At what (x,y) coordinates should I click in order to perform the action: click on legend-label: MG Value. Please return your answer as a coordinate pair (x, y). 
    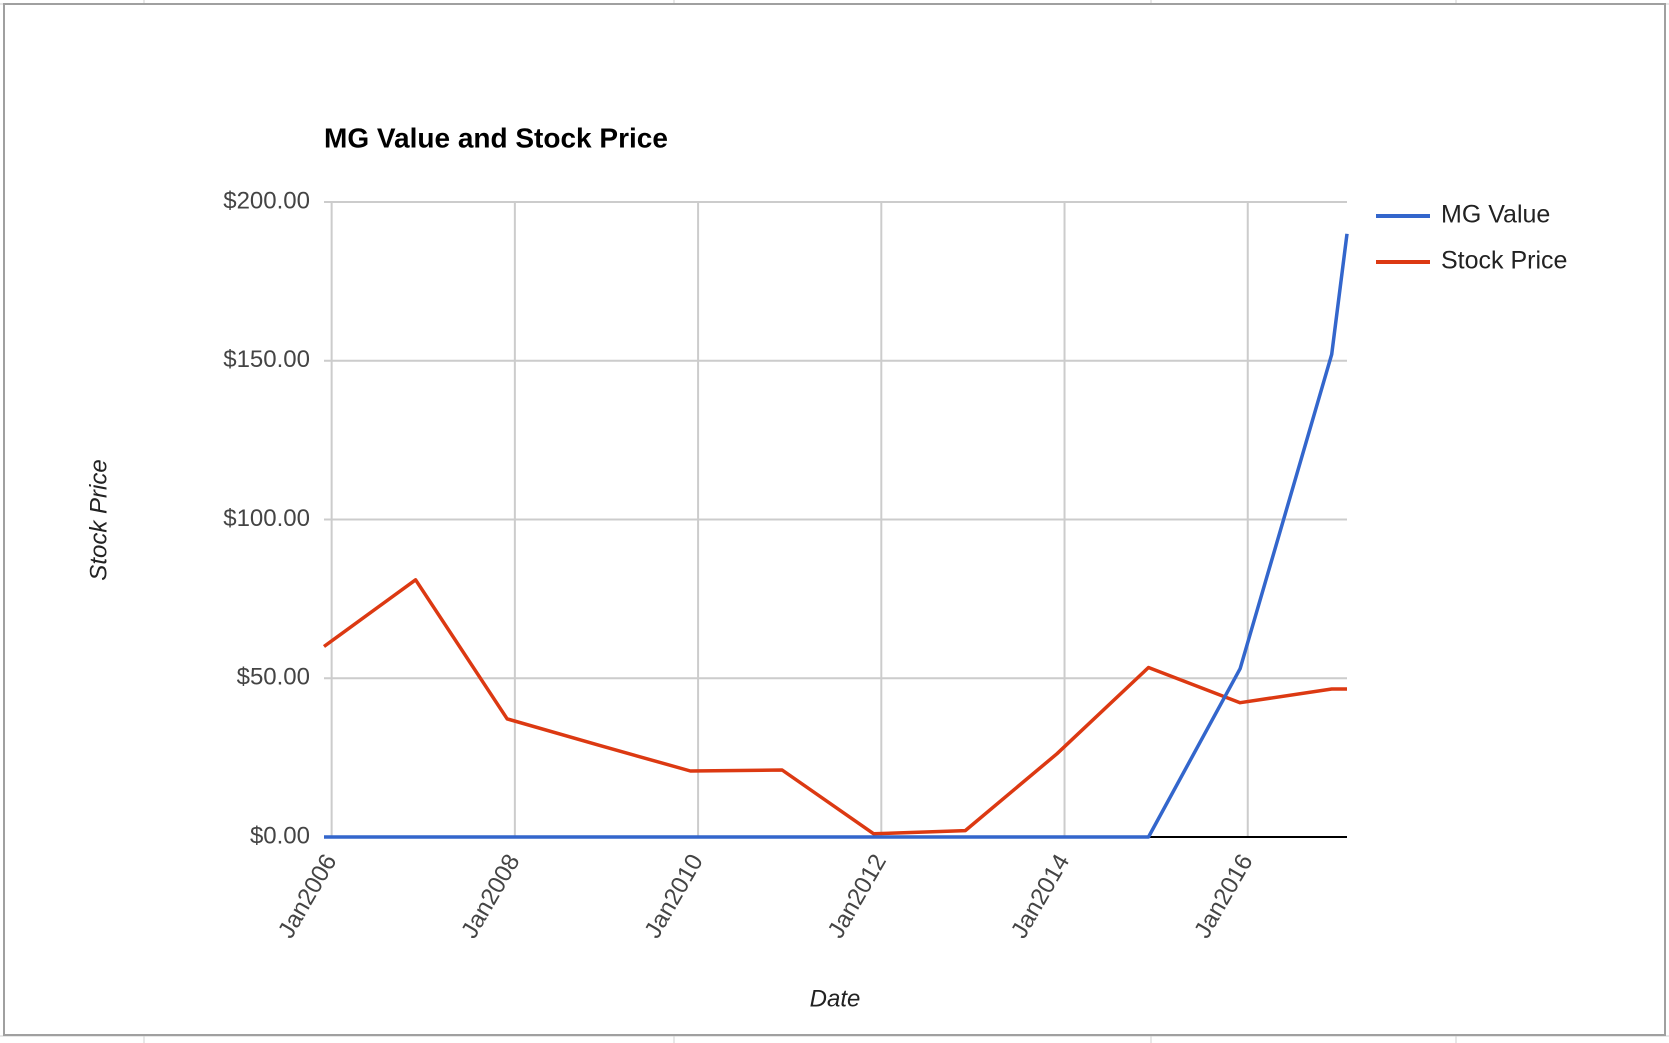
    Looking at the image, I should click on (1495, 215).